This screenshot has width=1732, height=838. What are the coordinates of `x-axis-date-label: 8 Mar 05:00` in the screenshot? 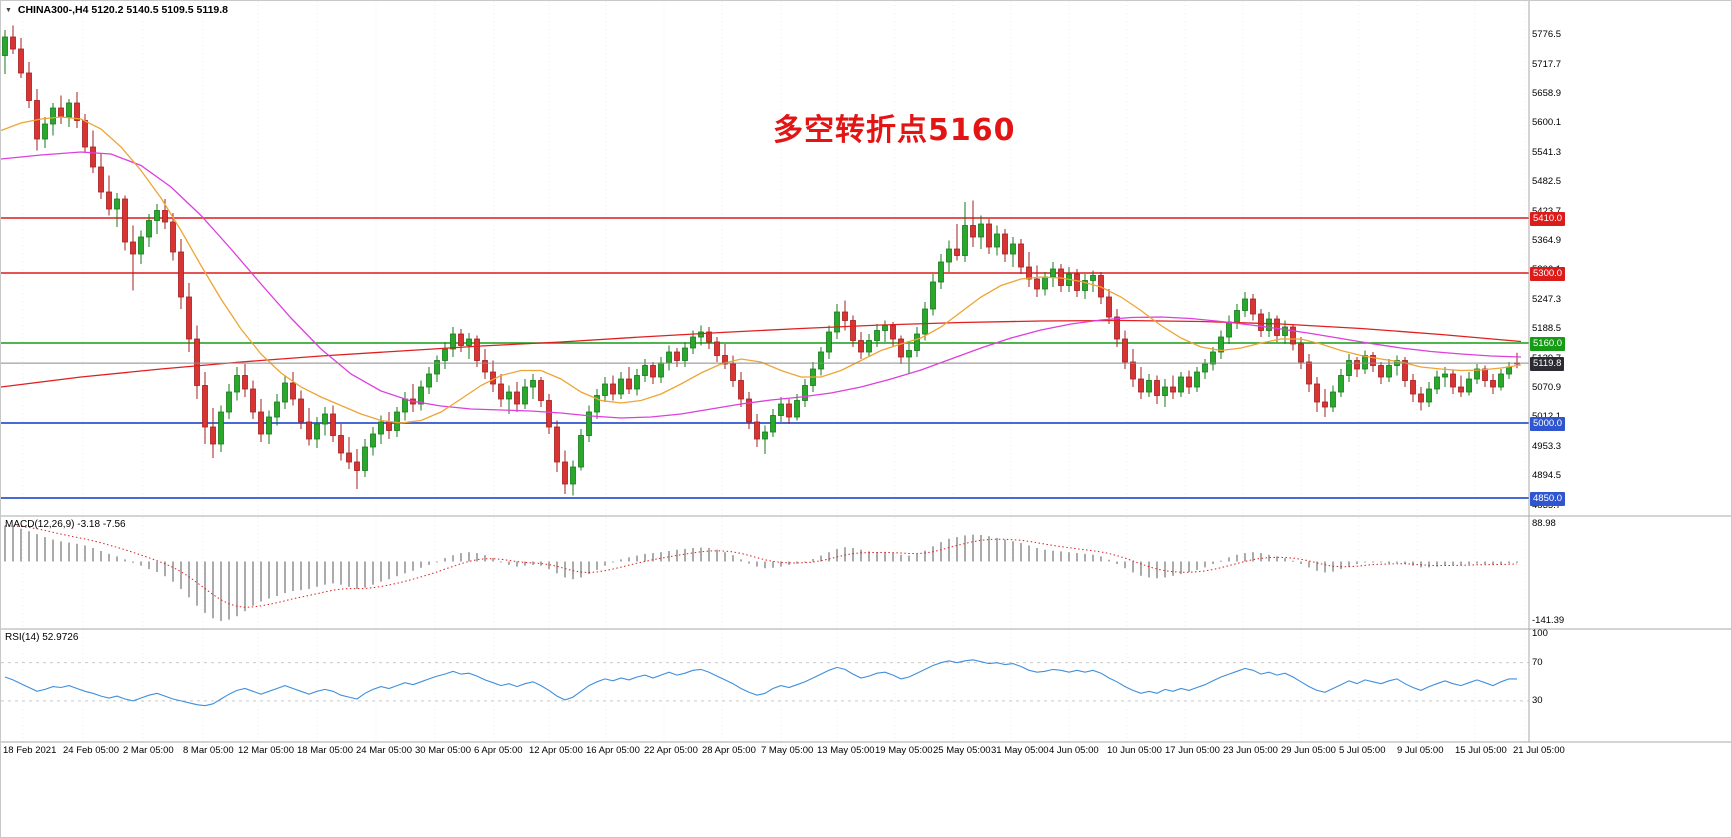 It's located at (208, 750).